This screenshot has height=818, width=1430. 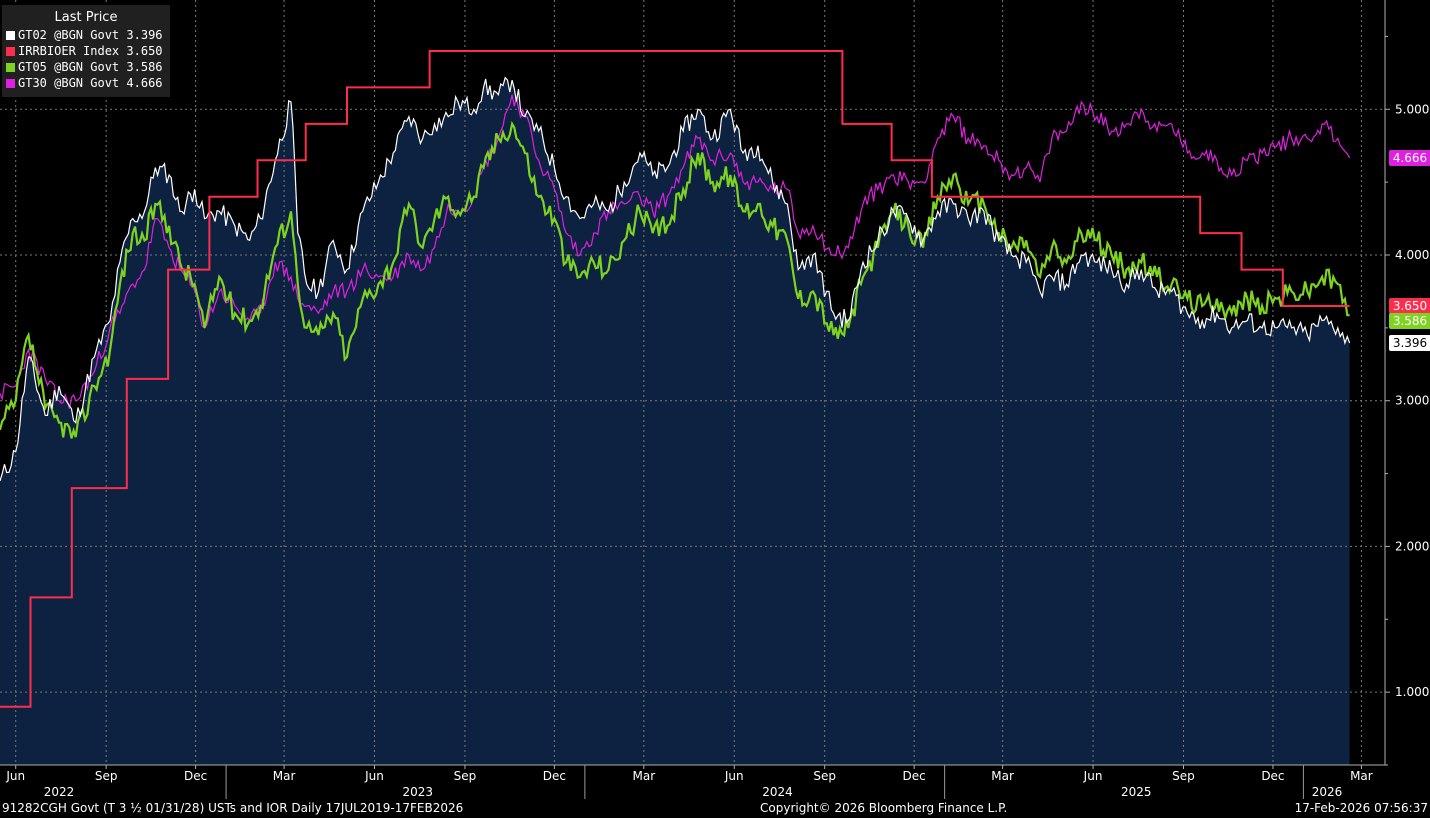 What do you see at coordinates (1272, 776) in the screenshot?
I see `x-tick-label-14: Dec` at bounding box center [1272, 776].